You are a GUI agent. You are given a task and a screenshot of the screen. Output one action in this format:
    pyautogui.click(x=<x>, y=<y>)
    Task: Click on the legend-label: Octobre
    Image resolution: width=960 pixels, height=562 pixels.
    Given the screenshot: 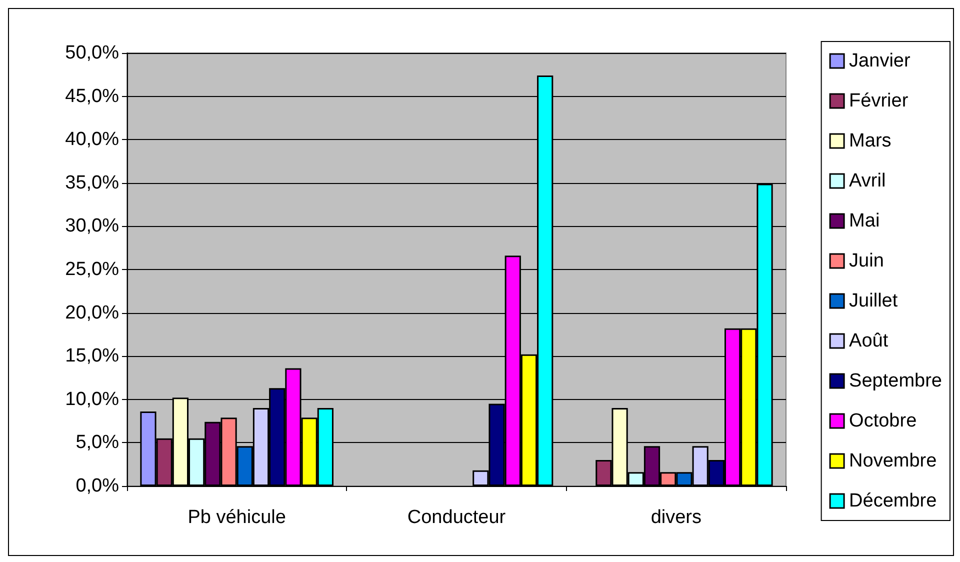 What is the action you would take?
    pyautogui.click(x=883, y=421)
    